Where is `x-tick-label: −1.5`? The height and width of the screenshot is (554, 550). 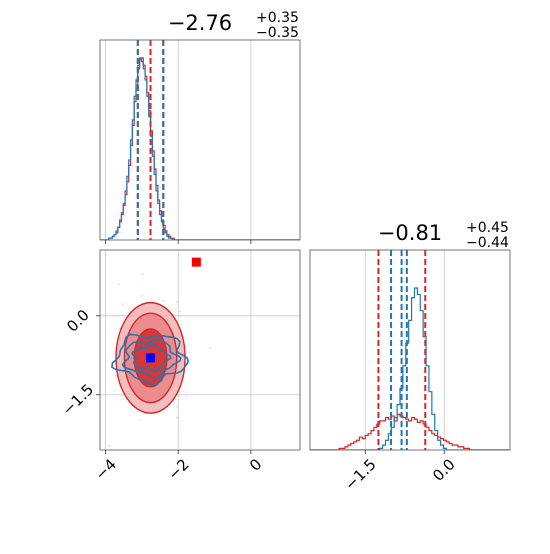 x-tick-label: −1.5 is located at coordinates (360, 474).